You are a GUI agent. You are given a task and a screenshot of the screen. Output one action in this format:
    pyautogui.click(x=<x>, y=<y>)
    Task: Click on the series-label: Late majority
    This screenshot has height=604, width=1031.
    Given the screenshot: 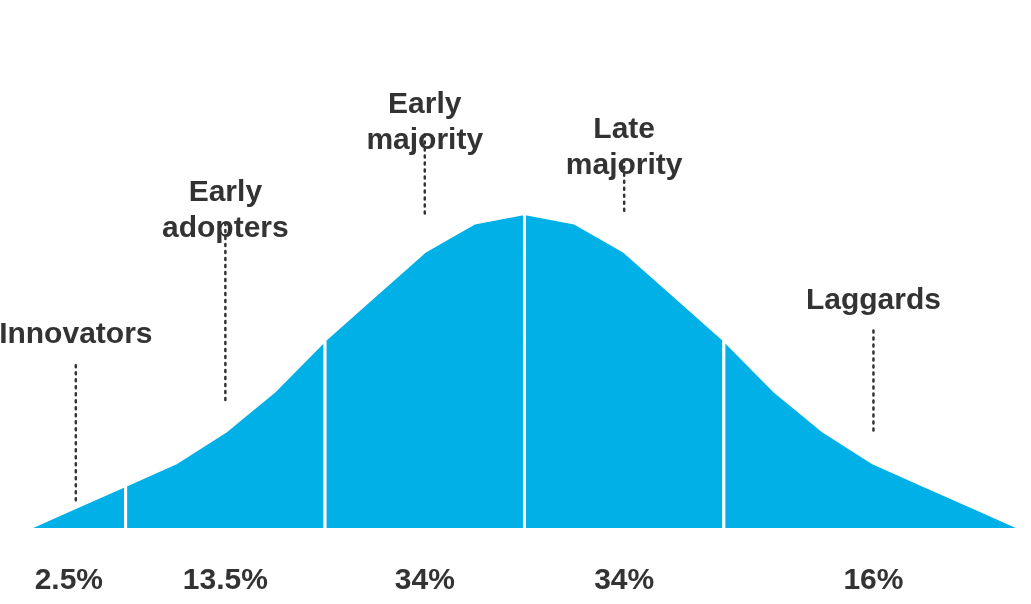 What is the action you would take?
    pyautogui.click(x=624, y=146)
    